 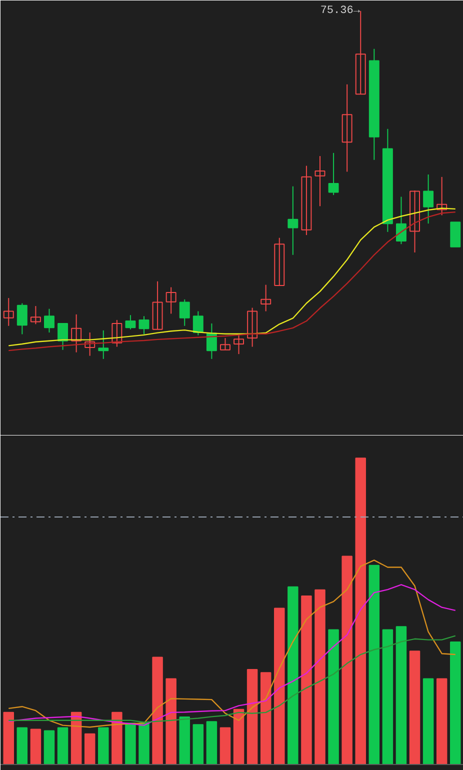 I want to click on annotation: 75.36→, so click(x=340, y=10).